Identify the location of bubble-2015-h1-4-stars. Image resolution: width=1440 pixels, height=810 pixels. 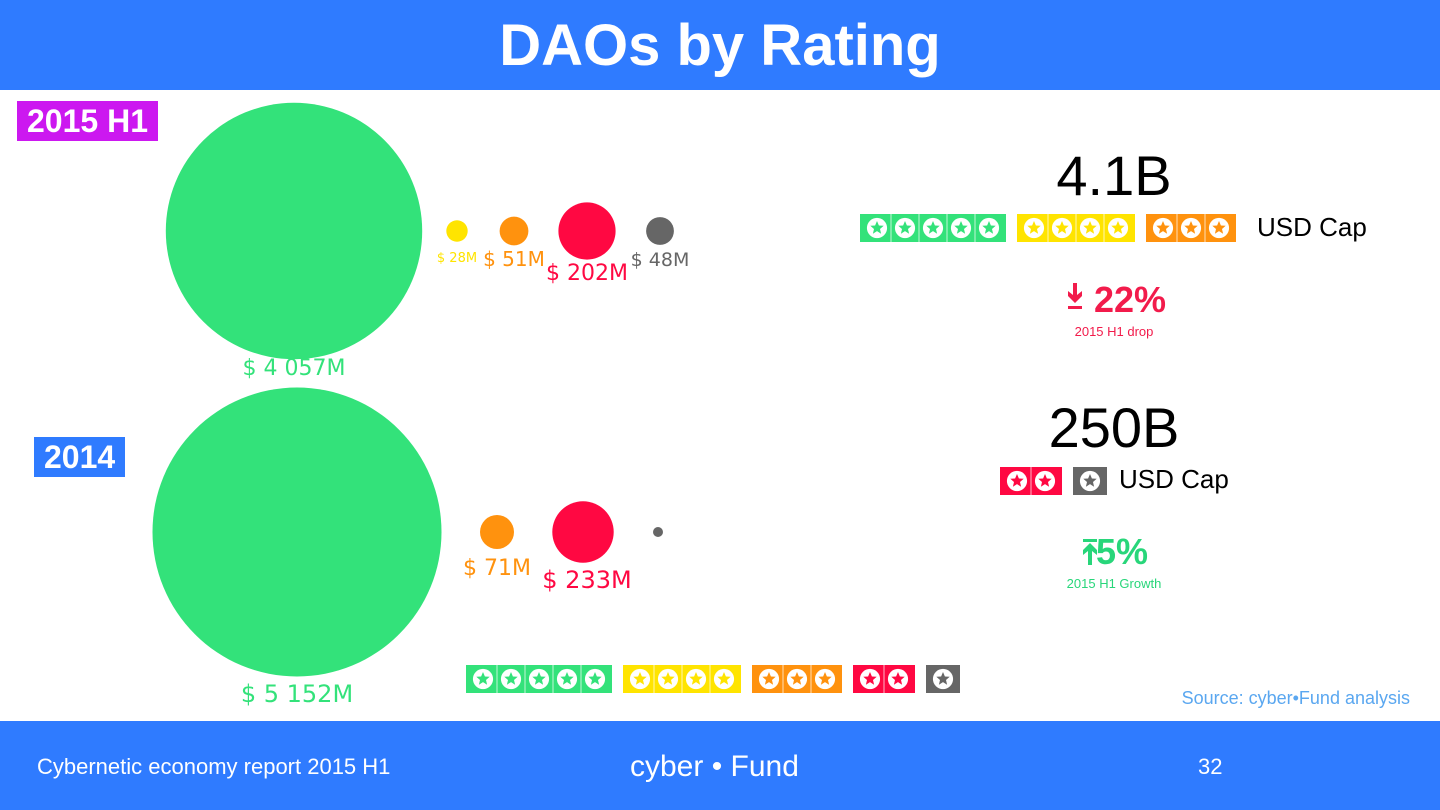
(457, 231).